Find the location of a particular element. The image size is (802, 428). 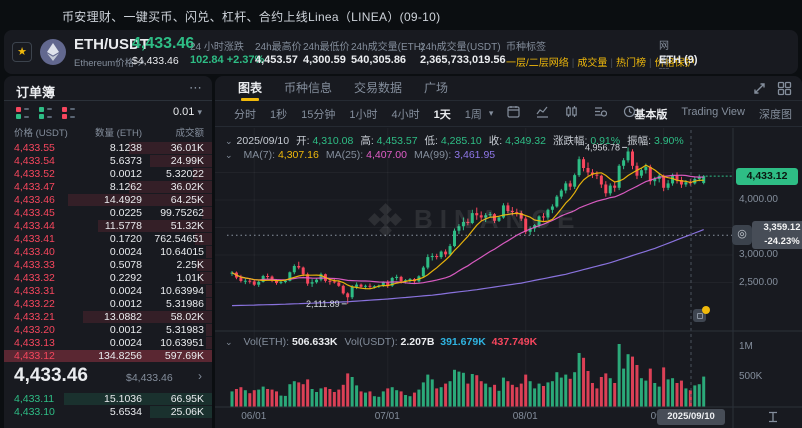

date-range-icon is located at coordinates (514, 114).